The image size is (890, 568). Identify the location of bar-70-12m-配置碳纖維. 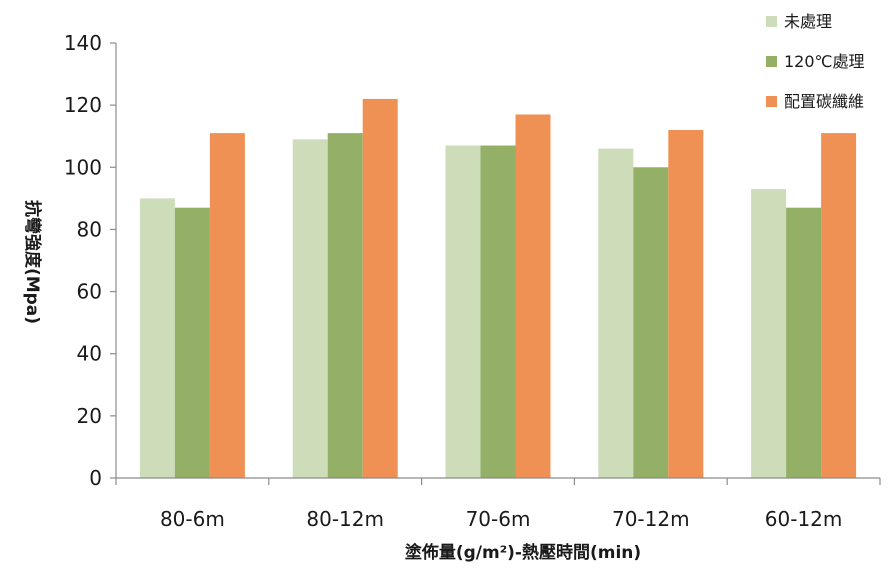
(686, 304).